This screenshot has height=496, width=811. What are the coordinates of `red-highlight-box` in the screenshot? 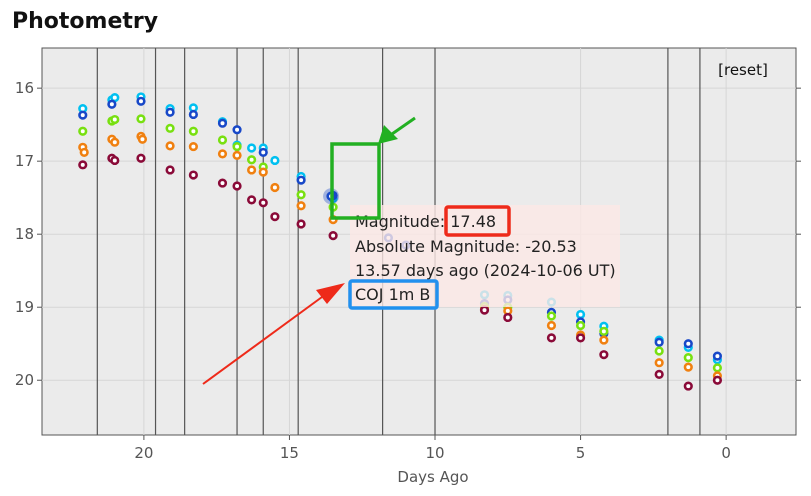 It's located at (477, 221).